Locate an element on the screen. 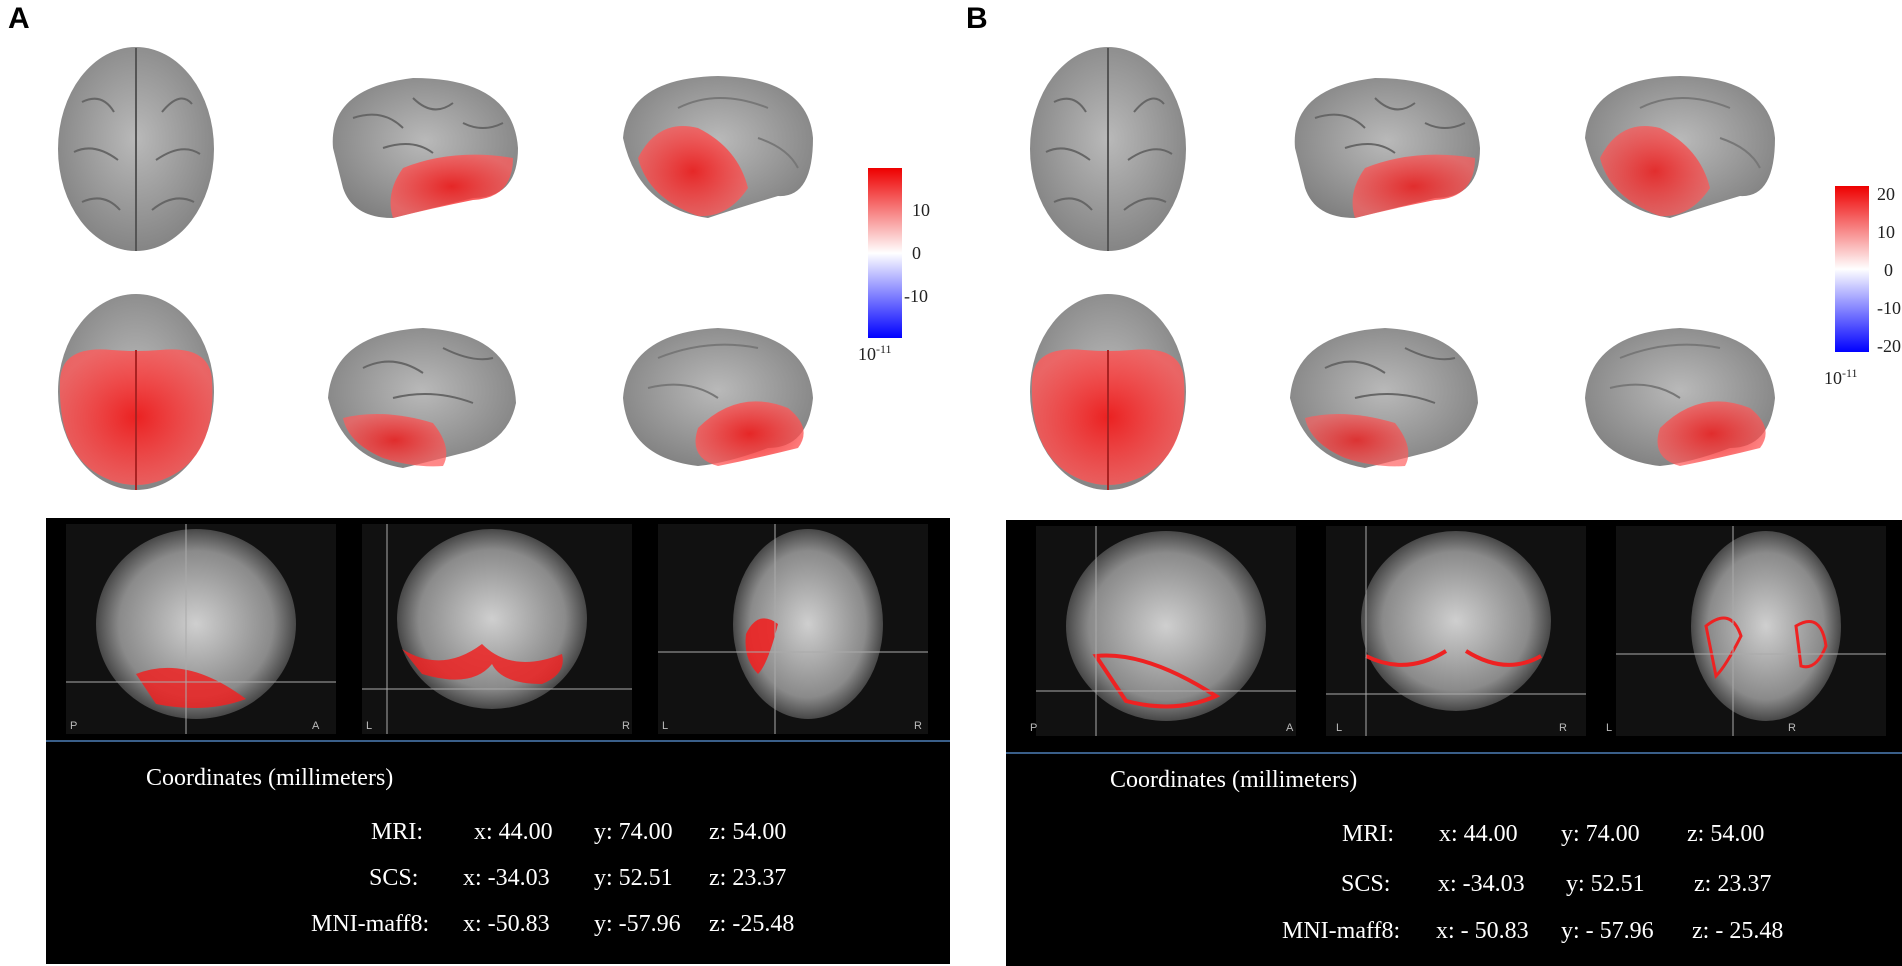 This screenshot has height=966, width=1902. coord-y: y: -57.96 is located at coordinates (637, 924).